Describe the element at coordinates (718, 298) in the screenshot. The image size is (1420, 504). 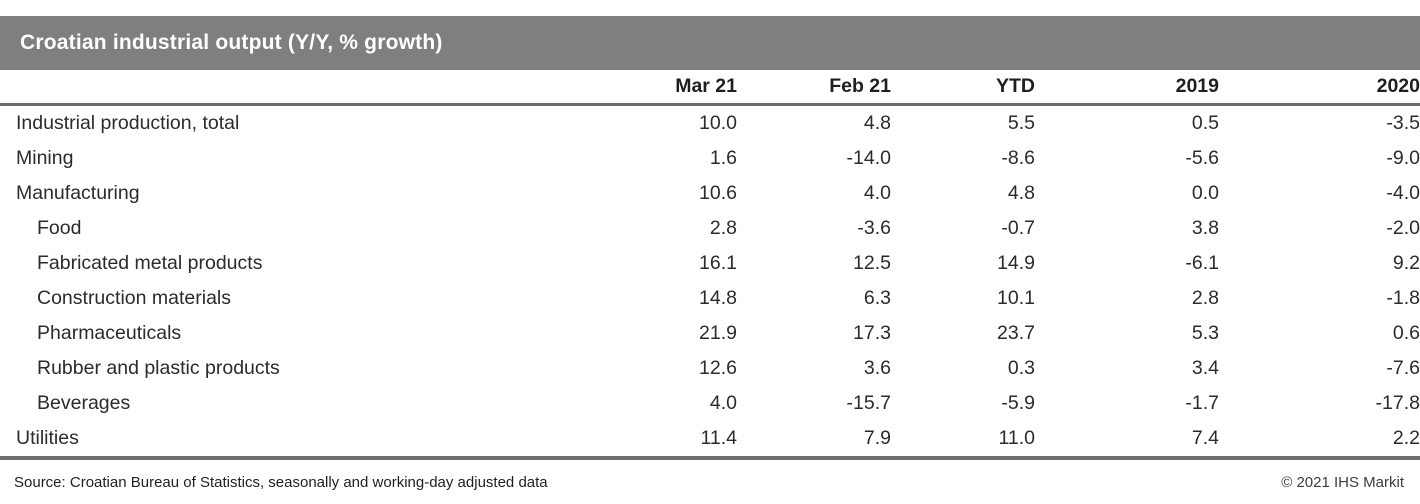
I see `cell-value: 14.8` at that location.